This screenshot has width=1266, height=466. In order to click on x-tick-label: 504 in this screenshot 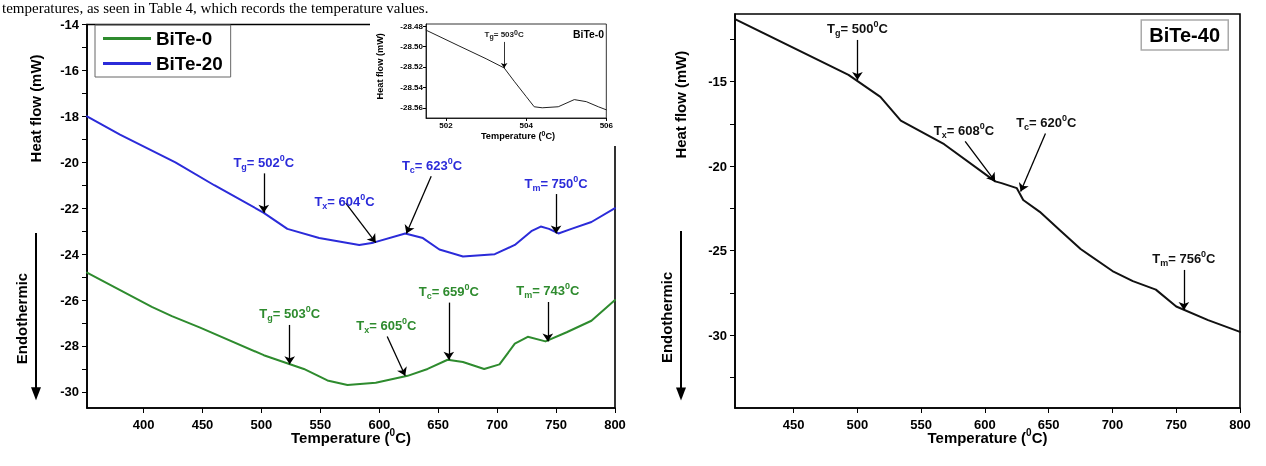, I will do `click(526, 125)`.